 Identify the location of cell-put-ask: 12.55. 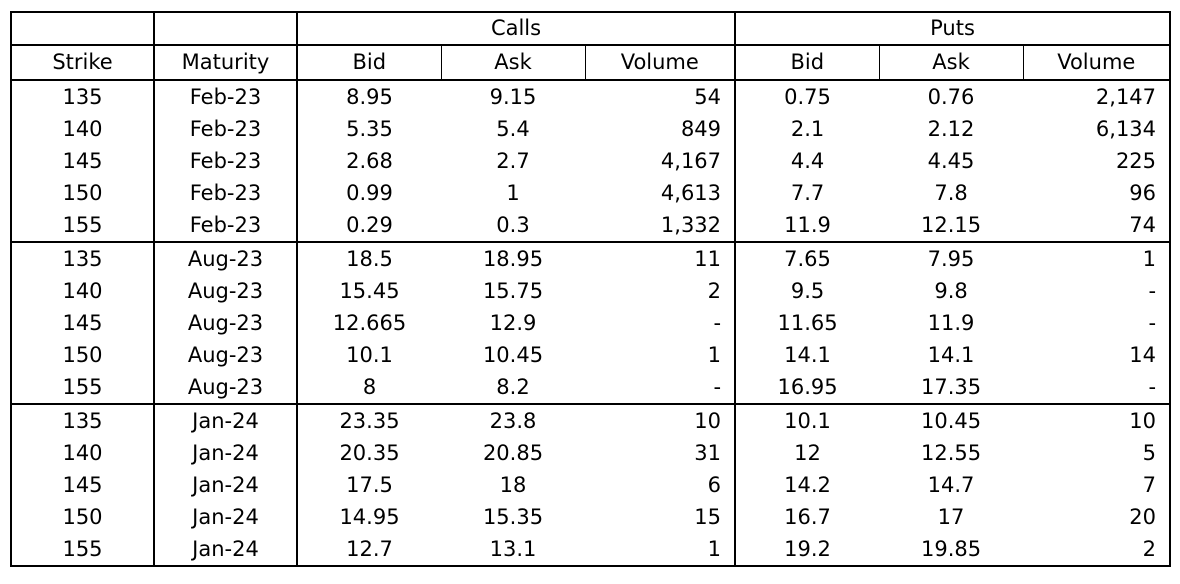
(951, 452).